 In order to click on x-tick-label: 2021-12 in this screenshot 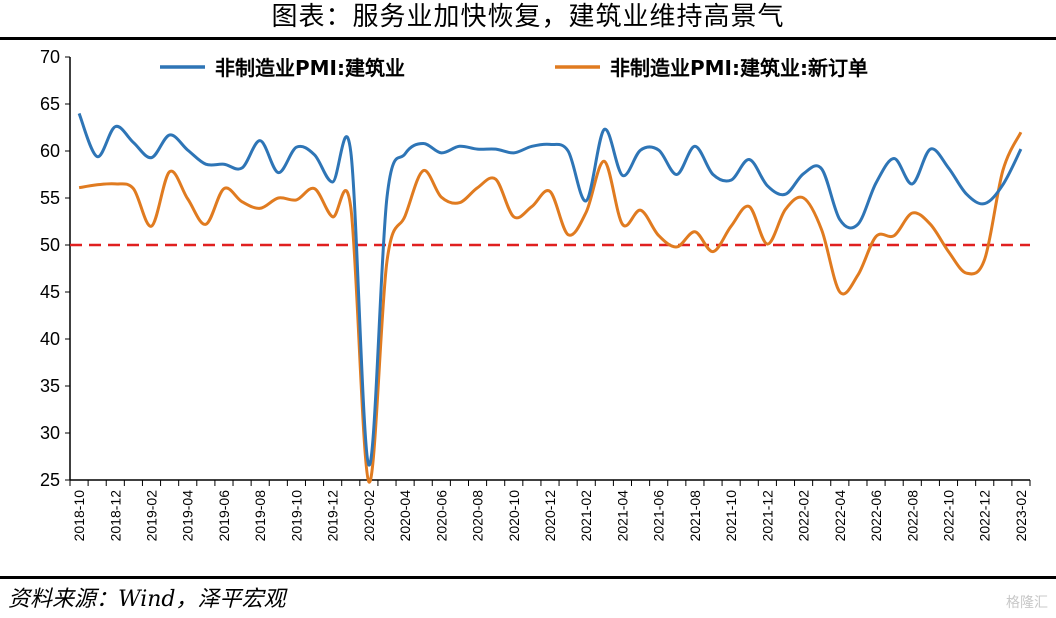, I will do `click(767, 516)`.